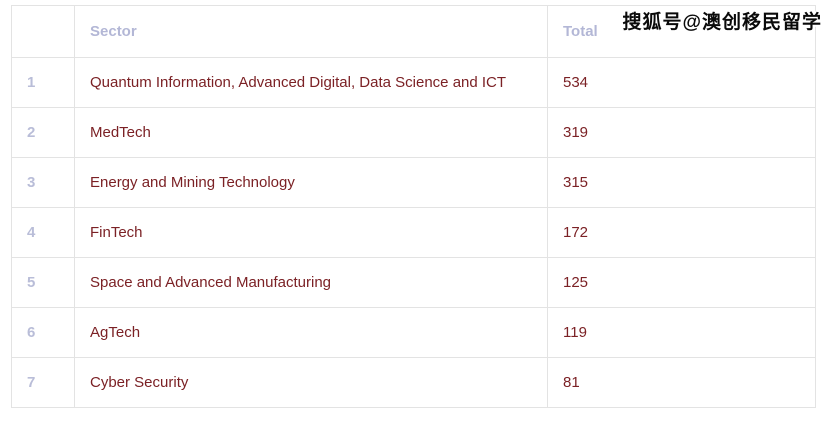 The width and height of the screenshot is (824, 434). Describe the element at coordinates (311, 182) in the screenshot. I see `sector-cell: Energy and Mining Technology` at that location.